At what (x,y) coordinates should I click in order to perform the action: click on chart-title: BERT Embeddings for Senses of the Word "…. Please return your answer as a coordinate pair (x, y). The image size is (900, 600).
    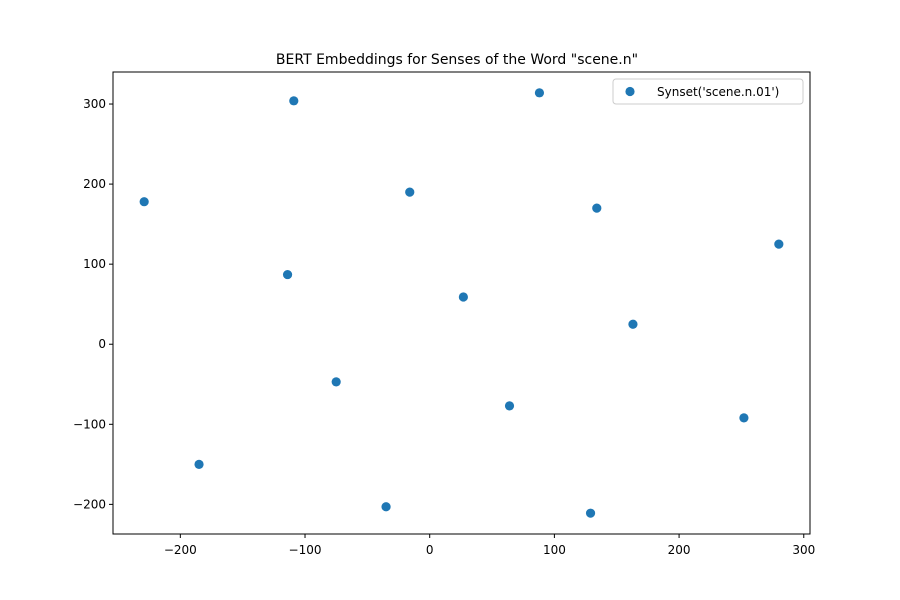
    Looking at the image, I should click on (457, 60).